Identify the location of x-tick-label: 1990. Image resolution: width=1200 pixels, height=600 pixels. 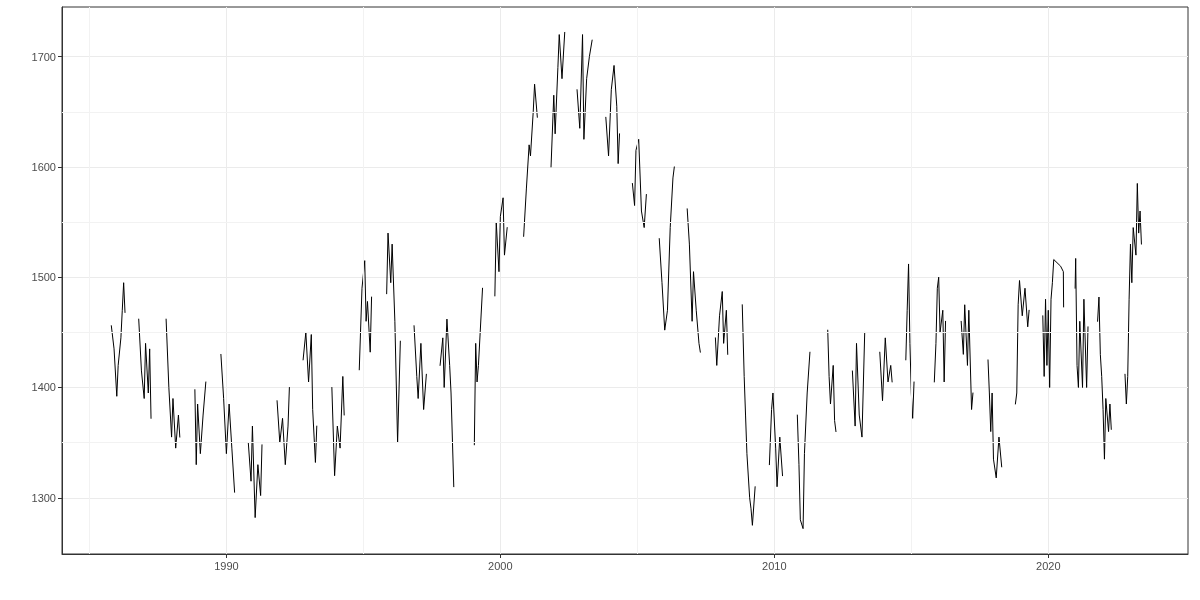
(226, 565).